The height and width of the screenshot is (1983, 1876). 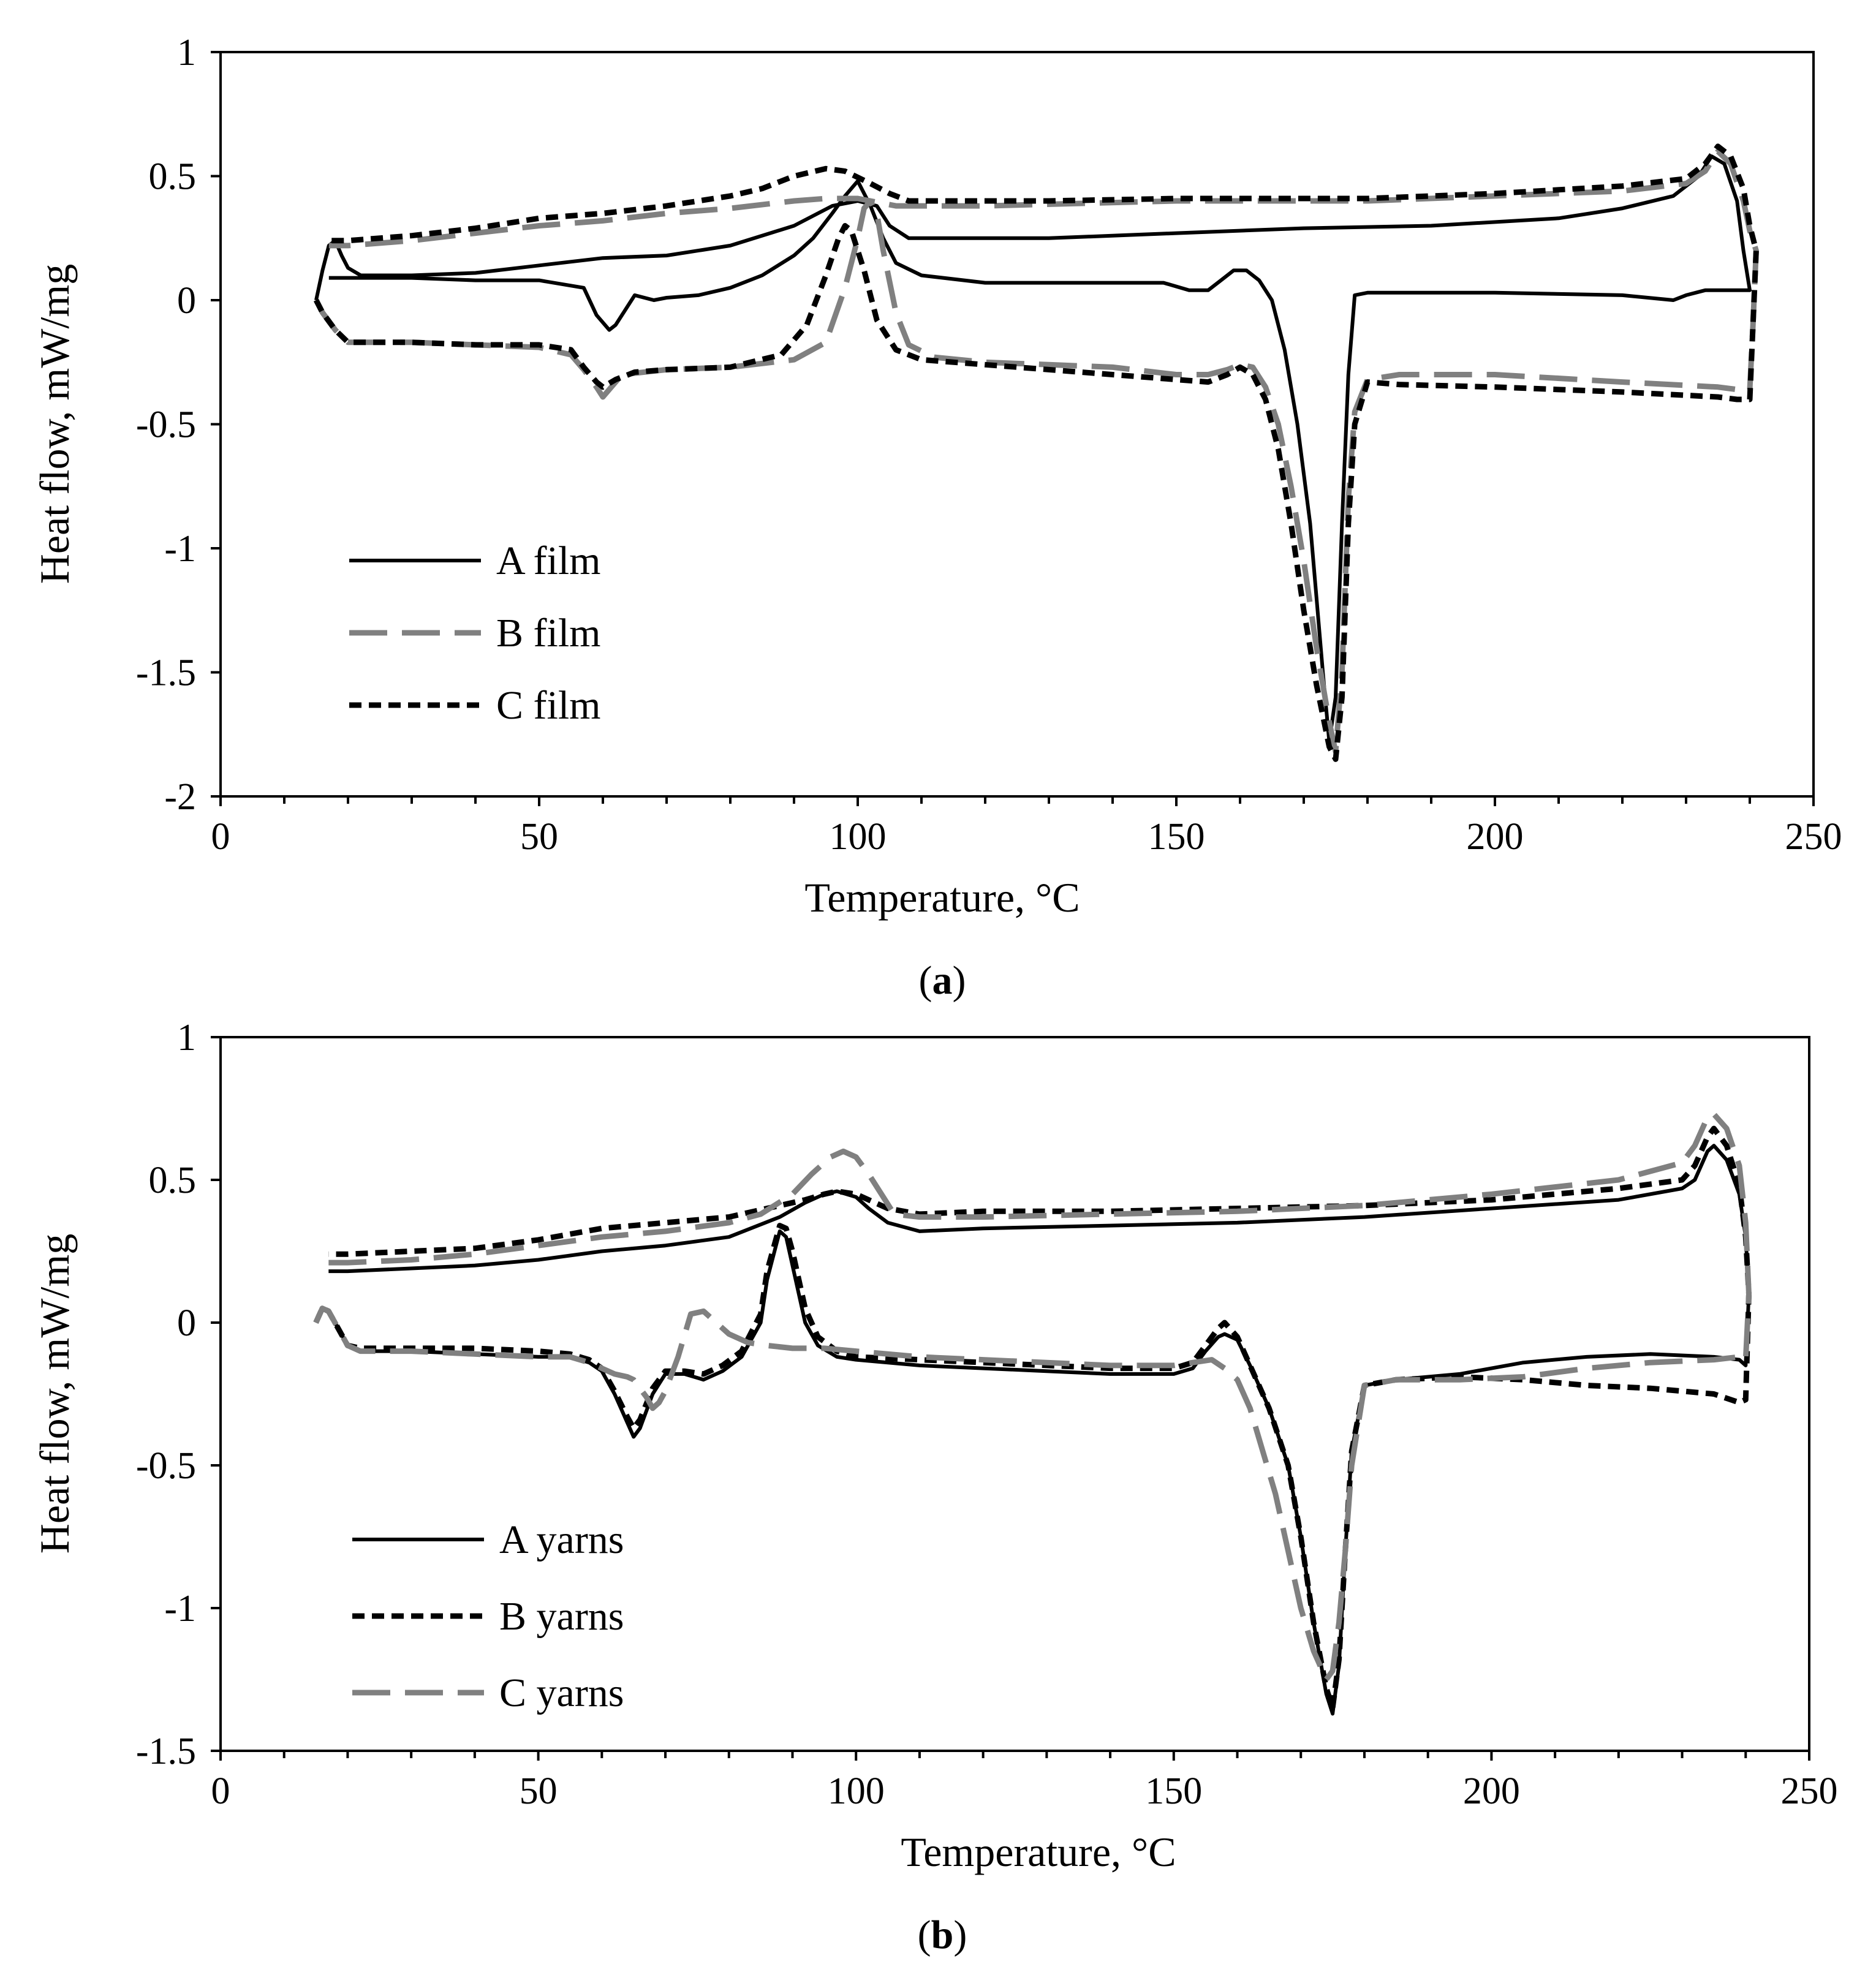 What do you see at coordinates (1024, 1791) in the screenshot?
I see `panel-b-x-tick-labels: 0 50 100 150 200 250` at bounding box center [1024, 1791].